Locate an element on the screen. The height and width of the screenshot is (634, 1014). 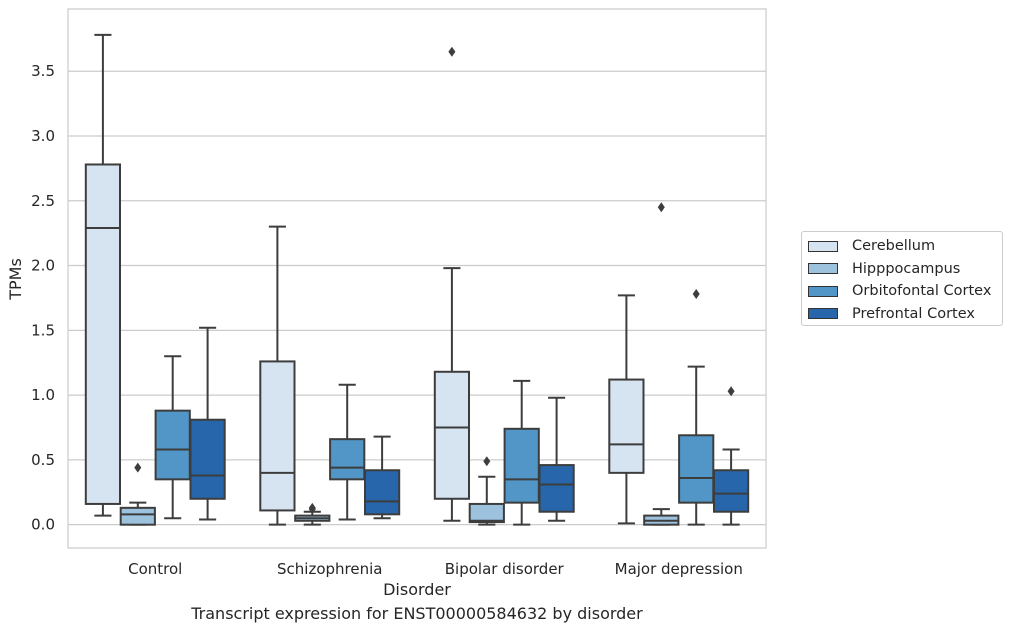
legend-item-orbitofrontal: Orbitofontal Cortex is located at coordinates (905, 291).